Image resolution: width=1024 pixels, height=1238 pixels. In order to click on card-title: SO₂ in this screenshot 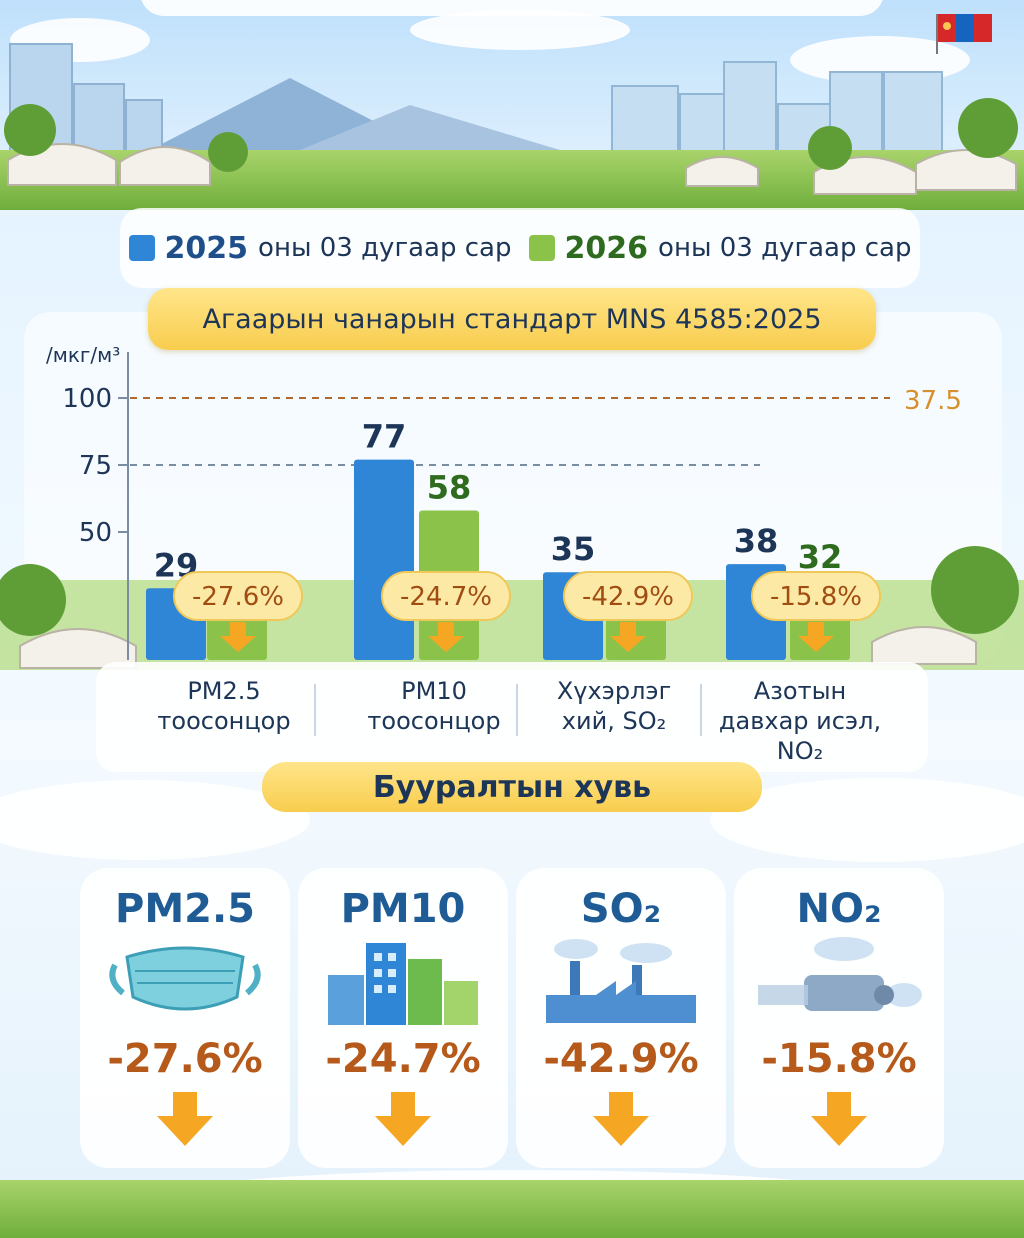, I will do `click(621, 909)`.